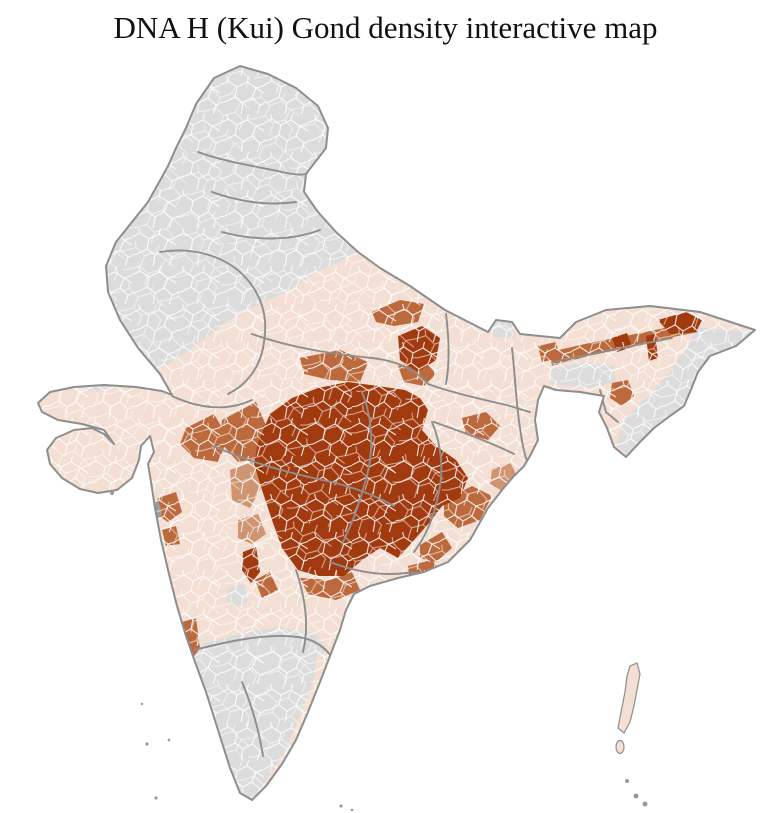 This screenshot has width=771, height=813. I want to click on region-diu, so click(112, 493).